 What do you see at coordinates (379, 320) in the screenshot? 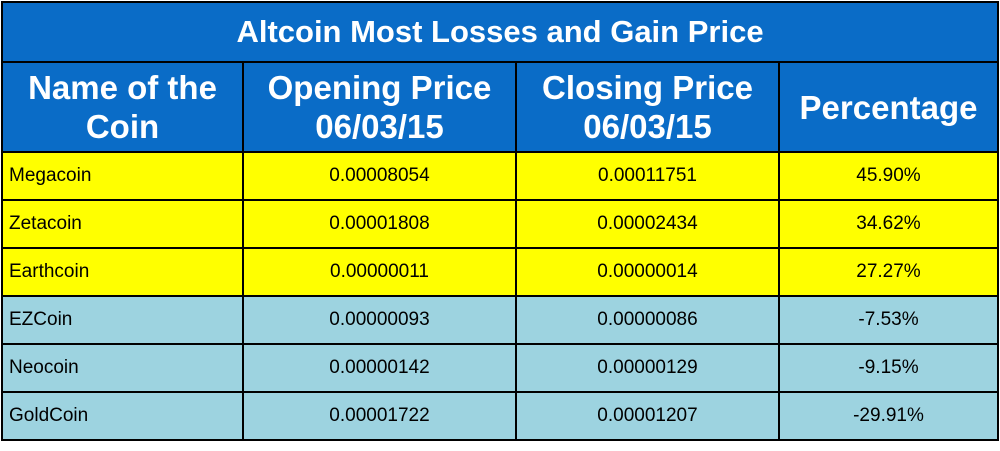
I see `cell: 0.00000093` at bounding box center [379, 320].